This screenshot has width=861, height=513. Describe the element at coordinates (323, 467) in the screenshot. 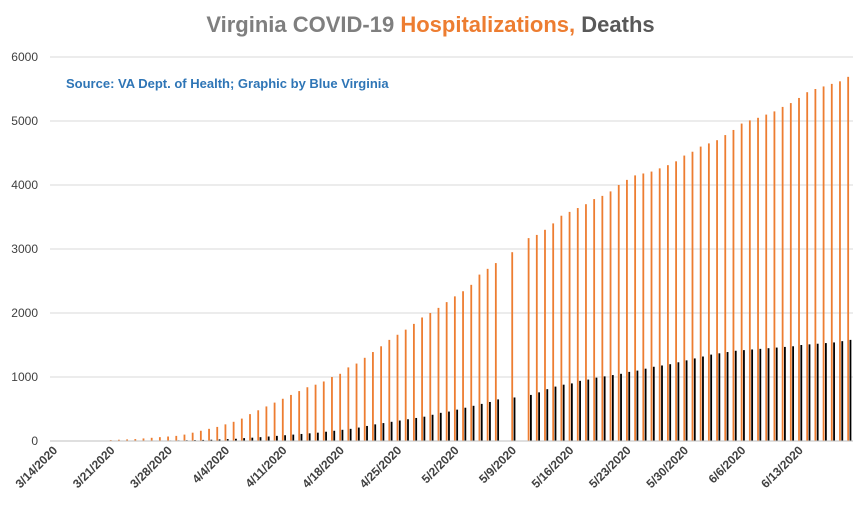

I see `x-tick-label: 4/18/2020` at that location.